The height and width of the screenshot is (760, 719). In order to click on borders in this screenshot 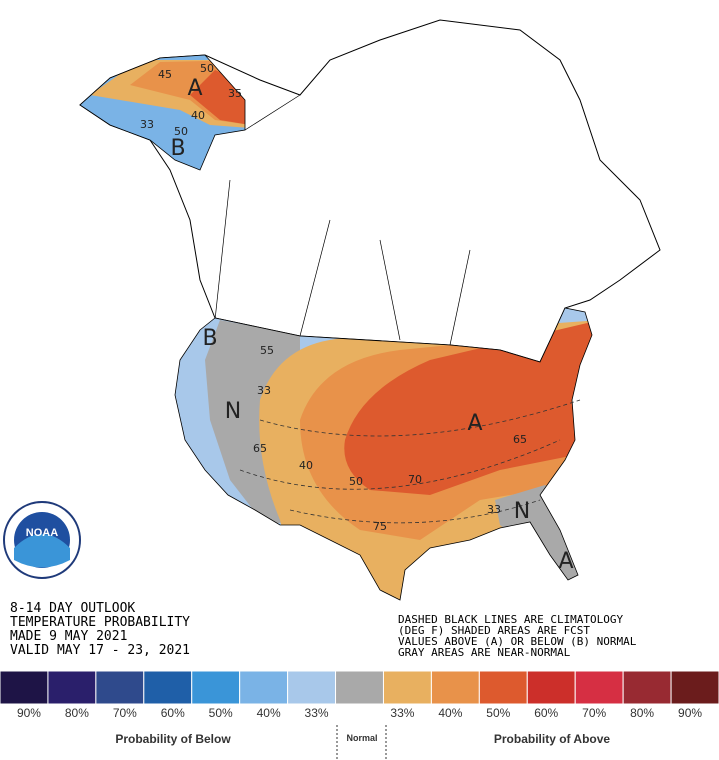, I will do `click(342, 220)`.